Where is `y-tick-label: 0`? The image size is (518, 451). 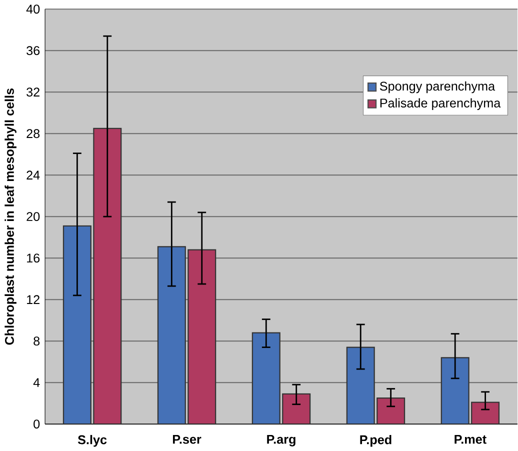
y-tick-label: 0 is located at coordinates (37, 423).